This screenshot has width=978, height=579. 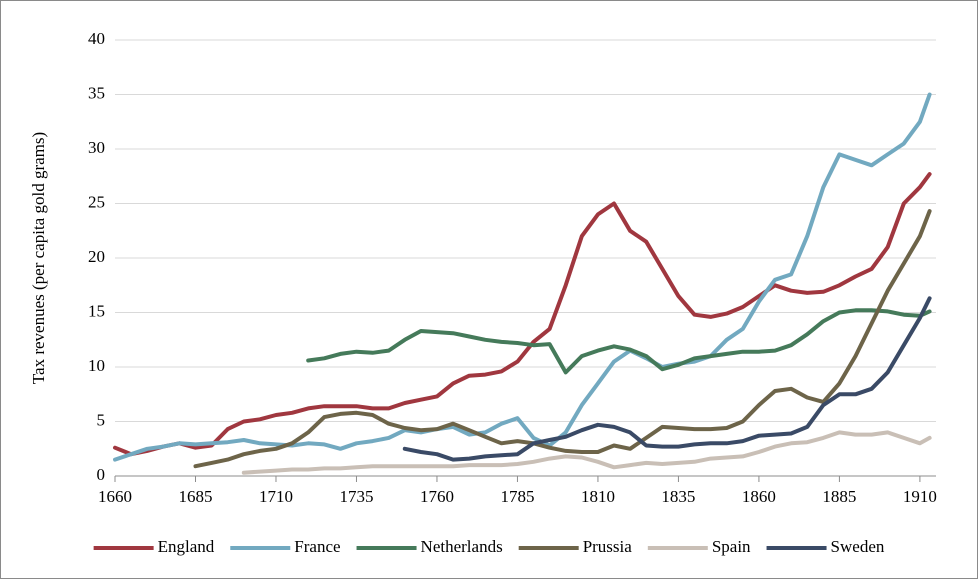 I want to click on x-tick-label: 1660, so click(x=115, y=496).